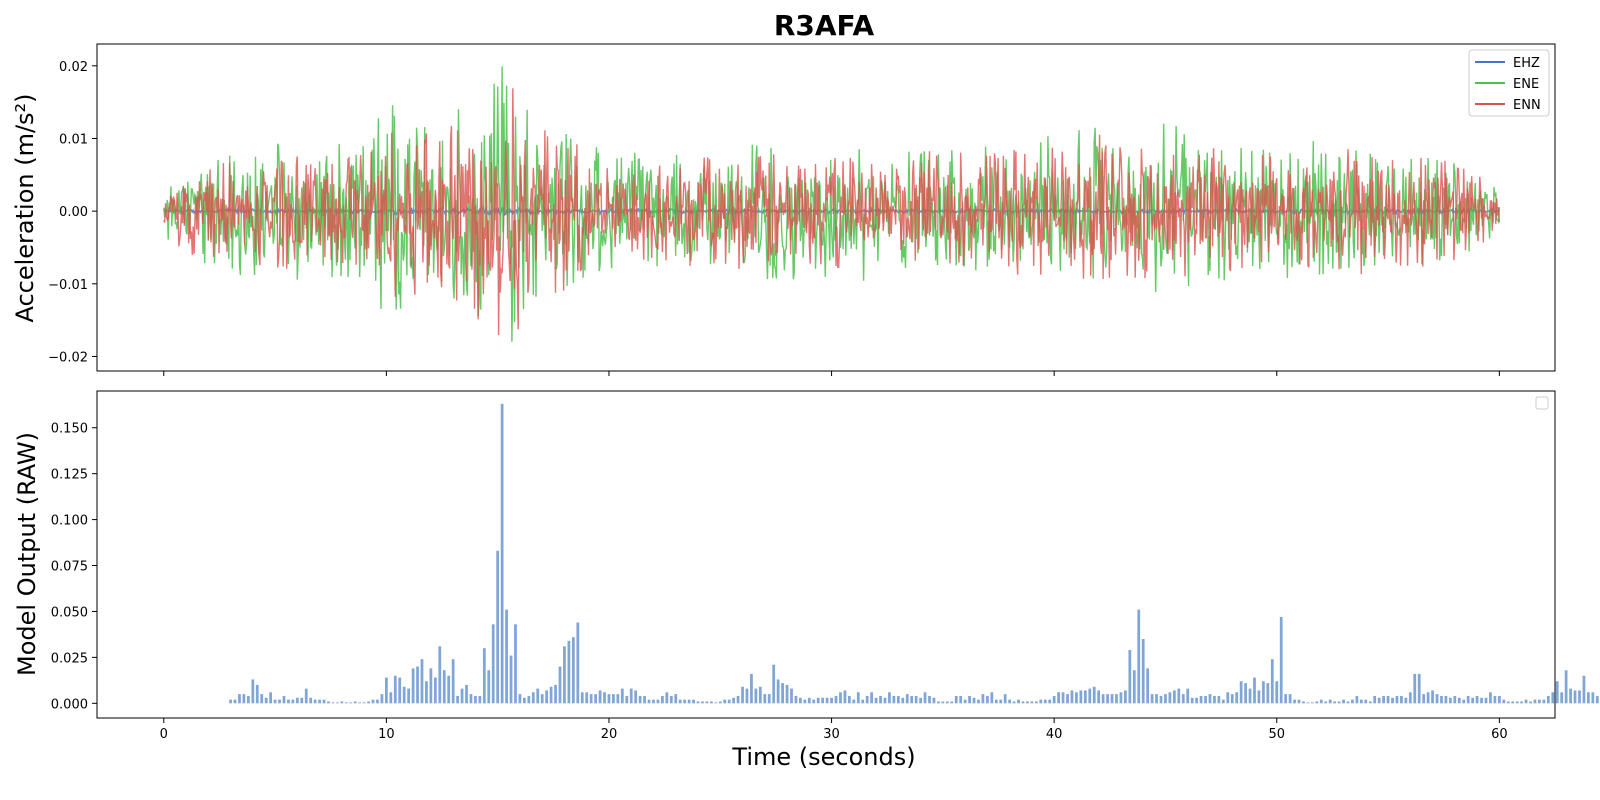  Describe the element at coordinates (609, 734) in the screenshot. I see `x-tick-label: 20` at that location.